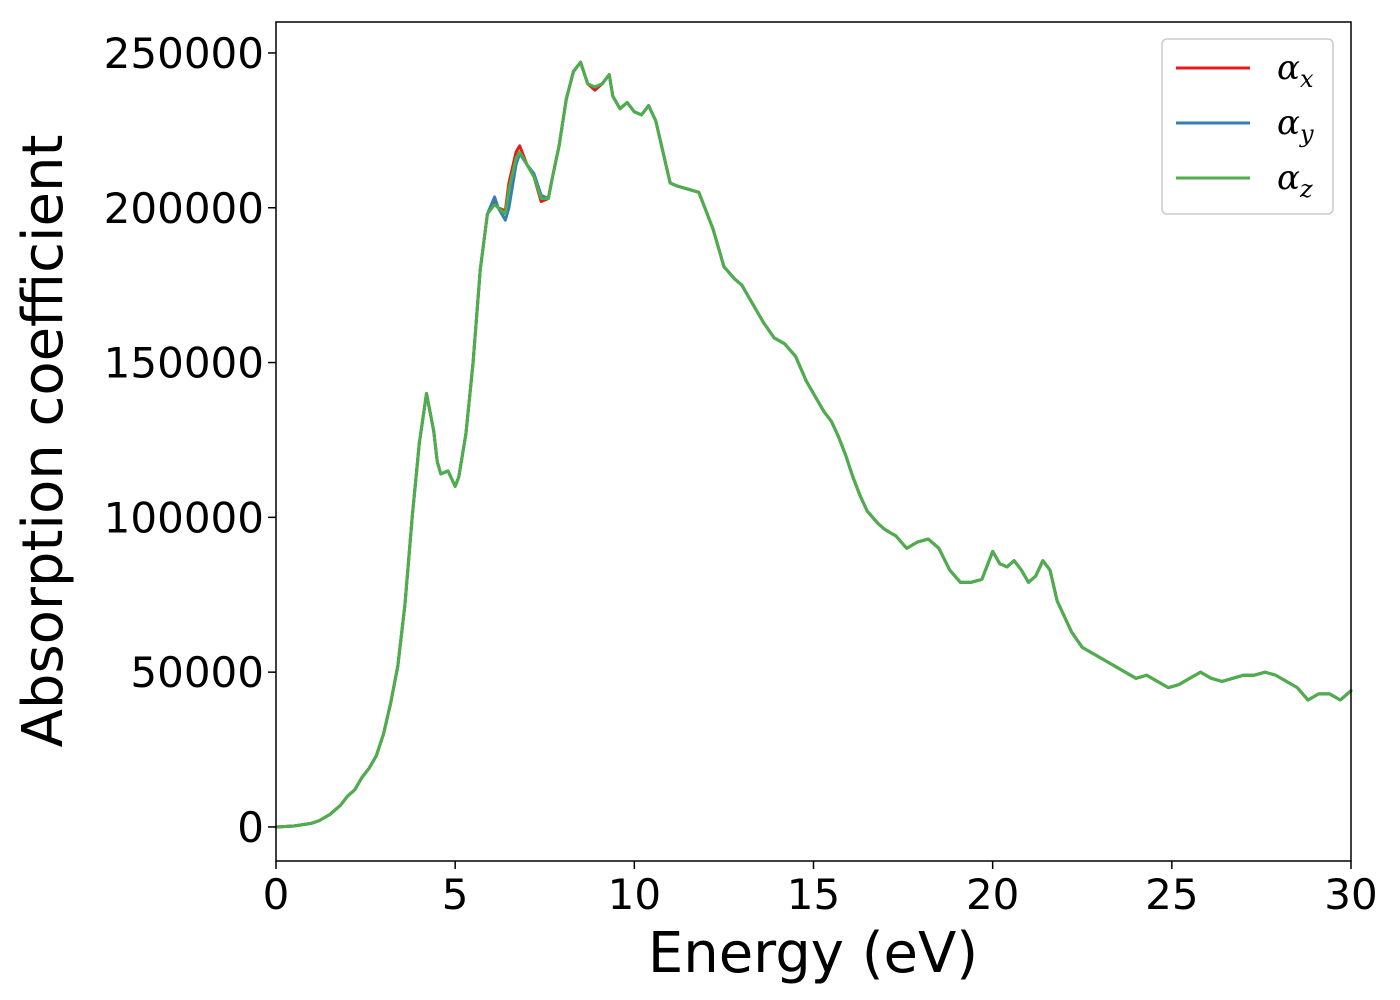 This screenshot has width=1400, height=1000. What do you see at coordinates (992, 894) in the screenshot?
I see `x-tick-label: 20` at bounding box center [992, 894].